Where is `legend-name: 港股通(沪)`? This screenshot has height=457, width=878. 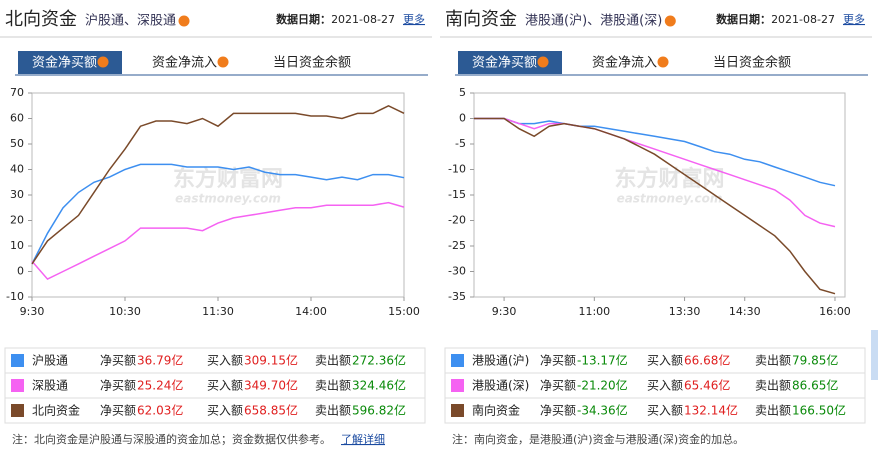
legend-name: 港股通(沪) is located at coordinates (500, 361).